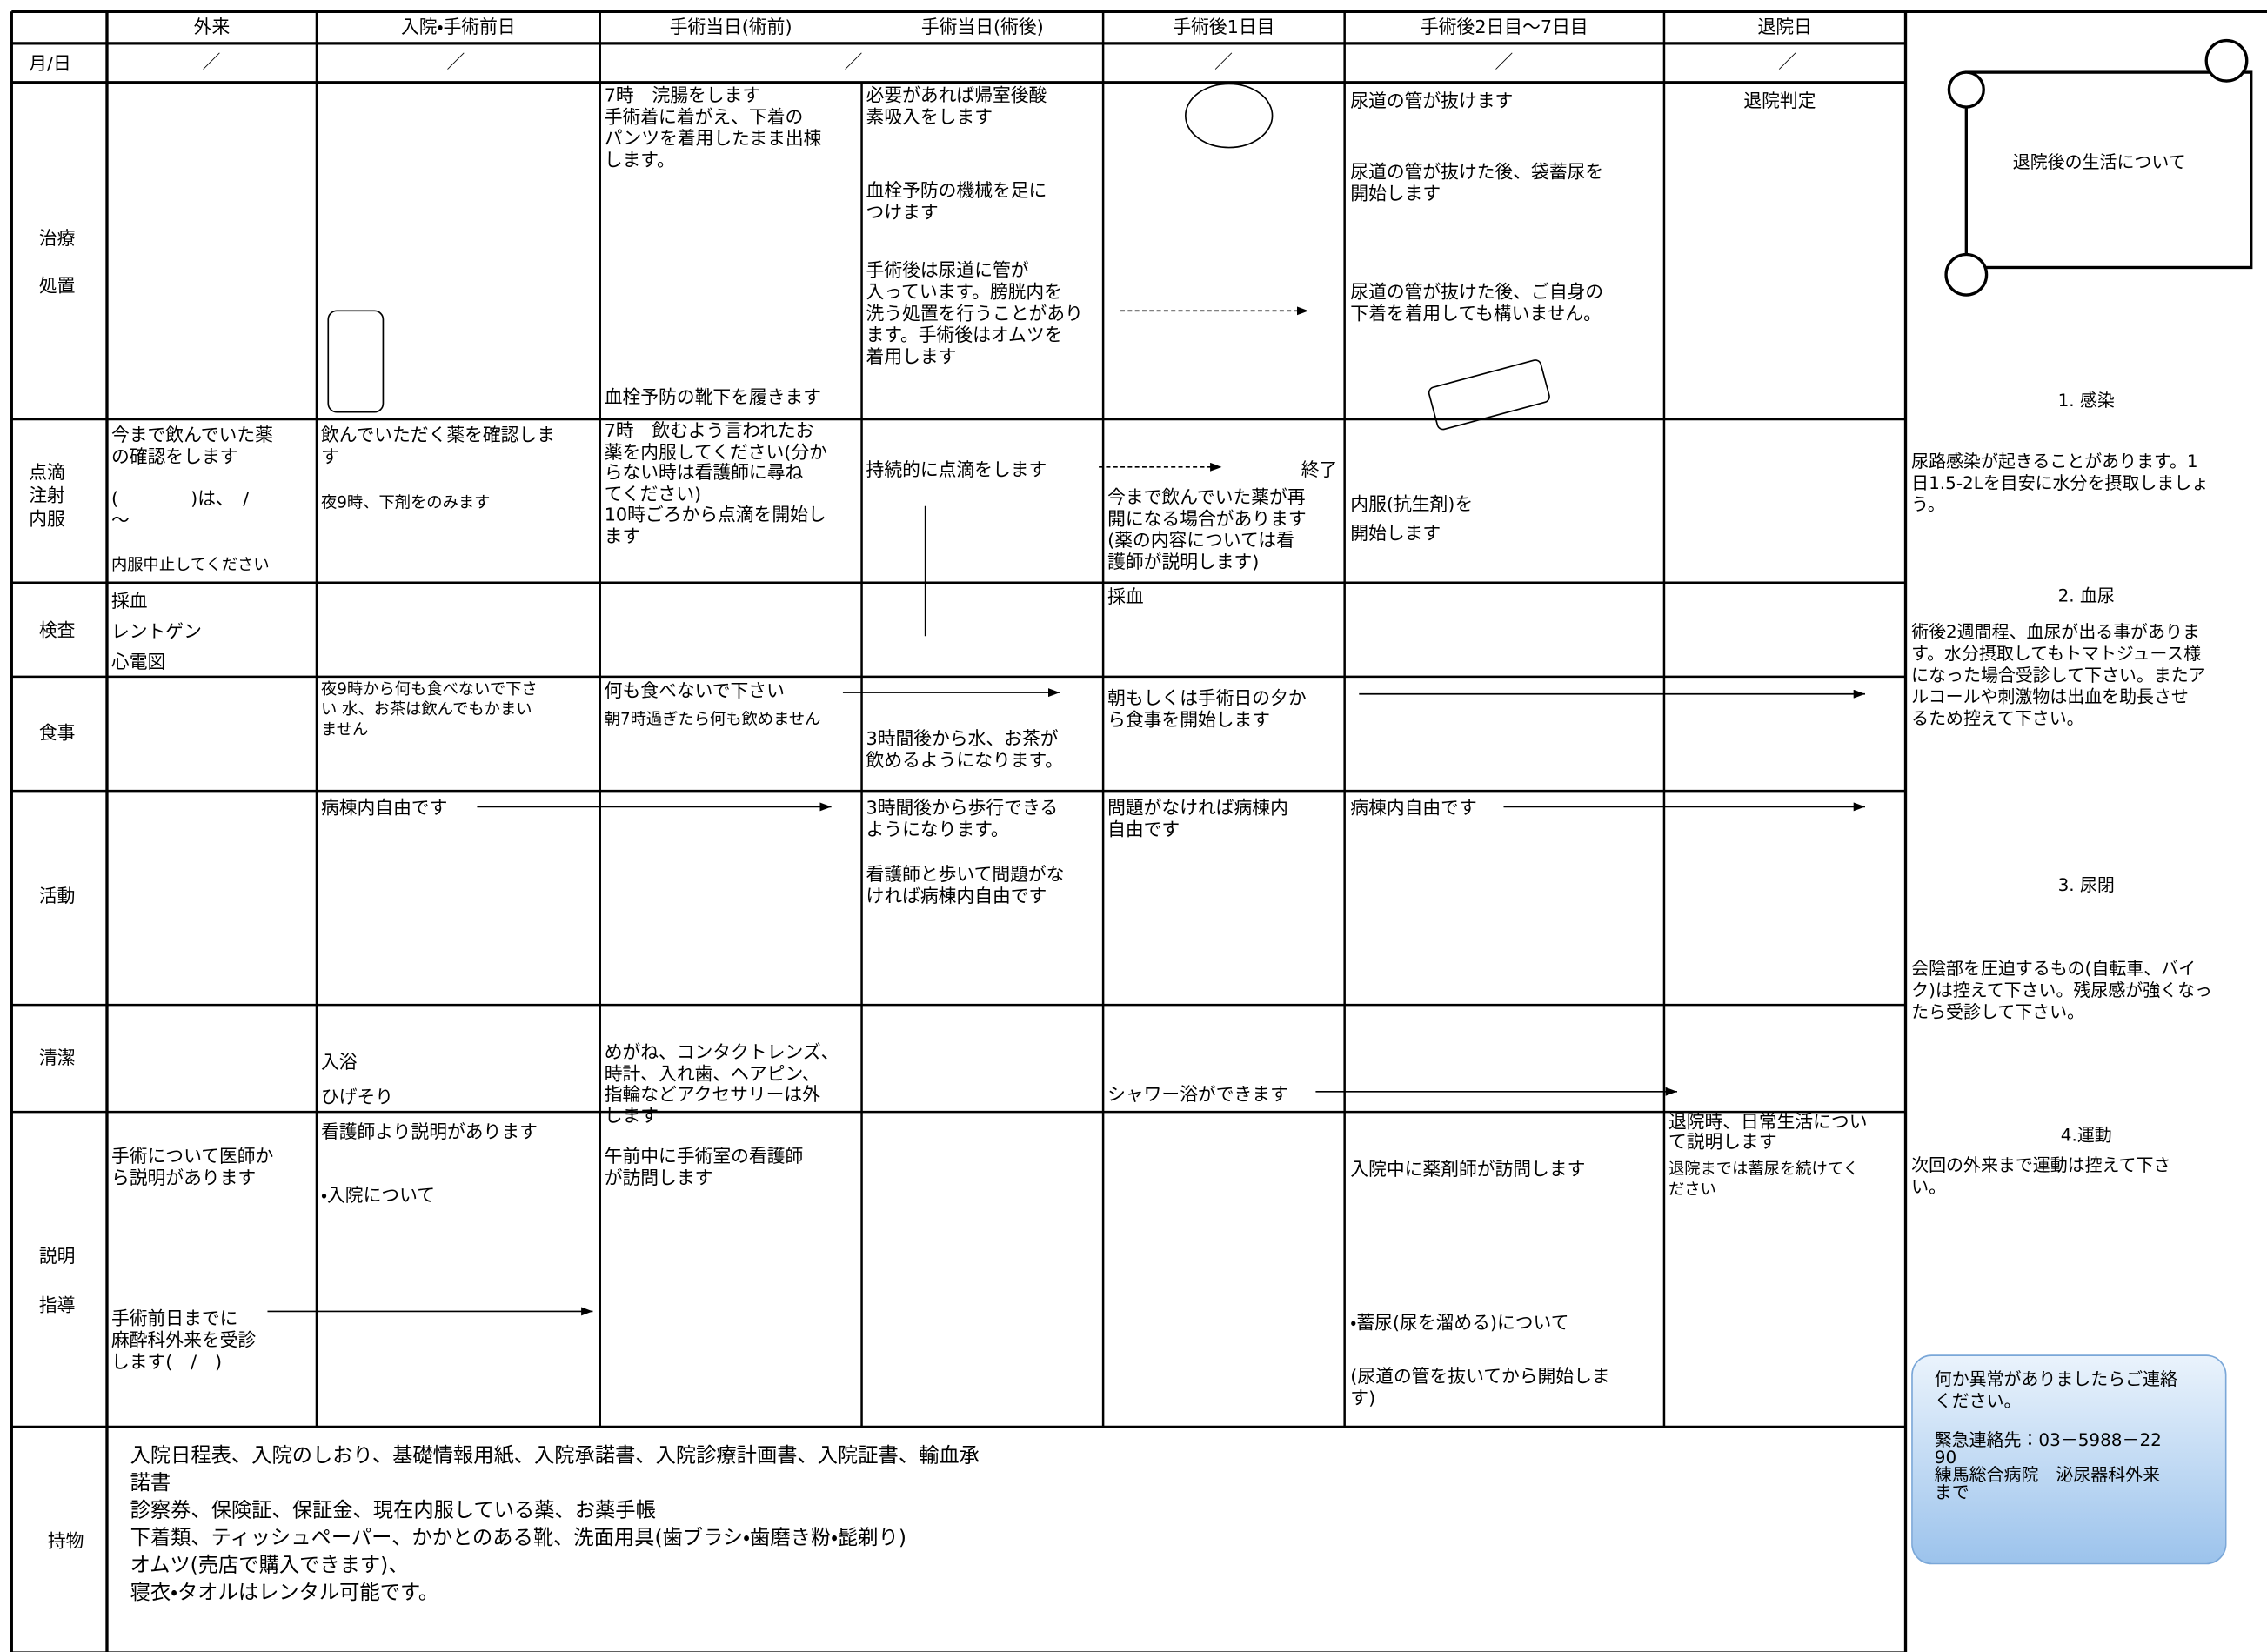 This screenshot has width=2267, height=1652. I want to click on cell-text: 入浴, so click(339, 1062).